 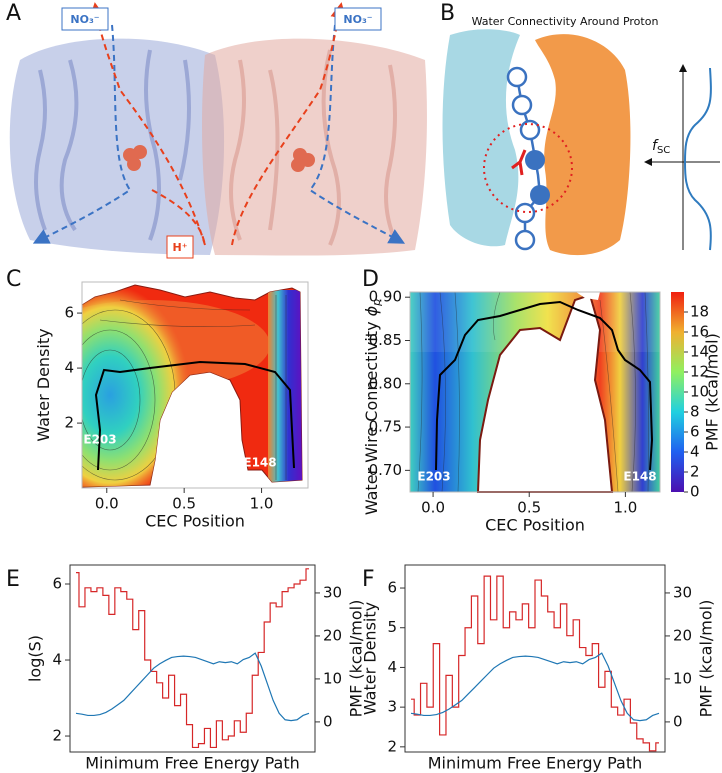 I want to click on colorbar-tick-label: 0, so click(x=695, y=492).